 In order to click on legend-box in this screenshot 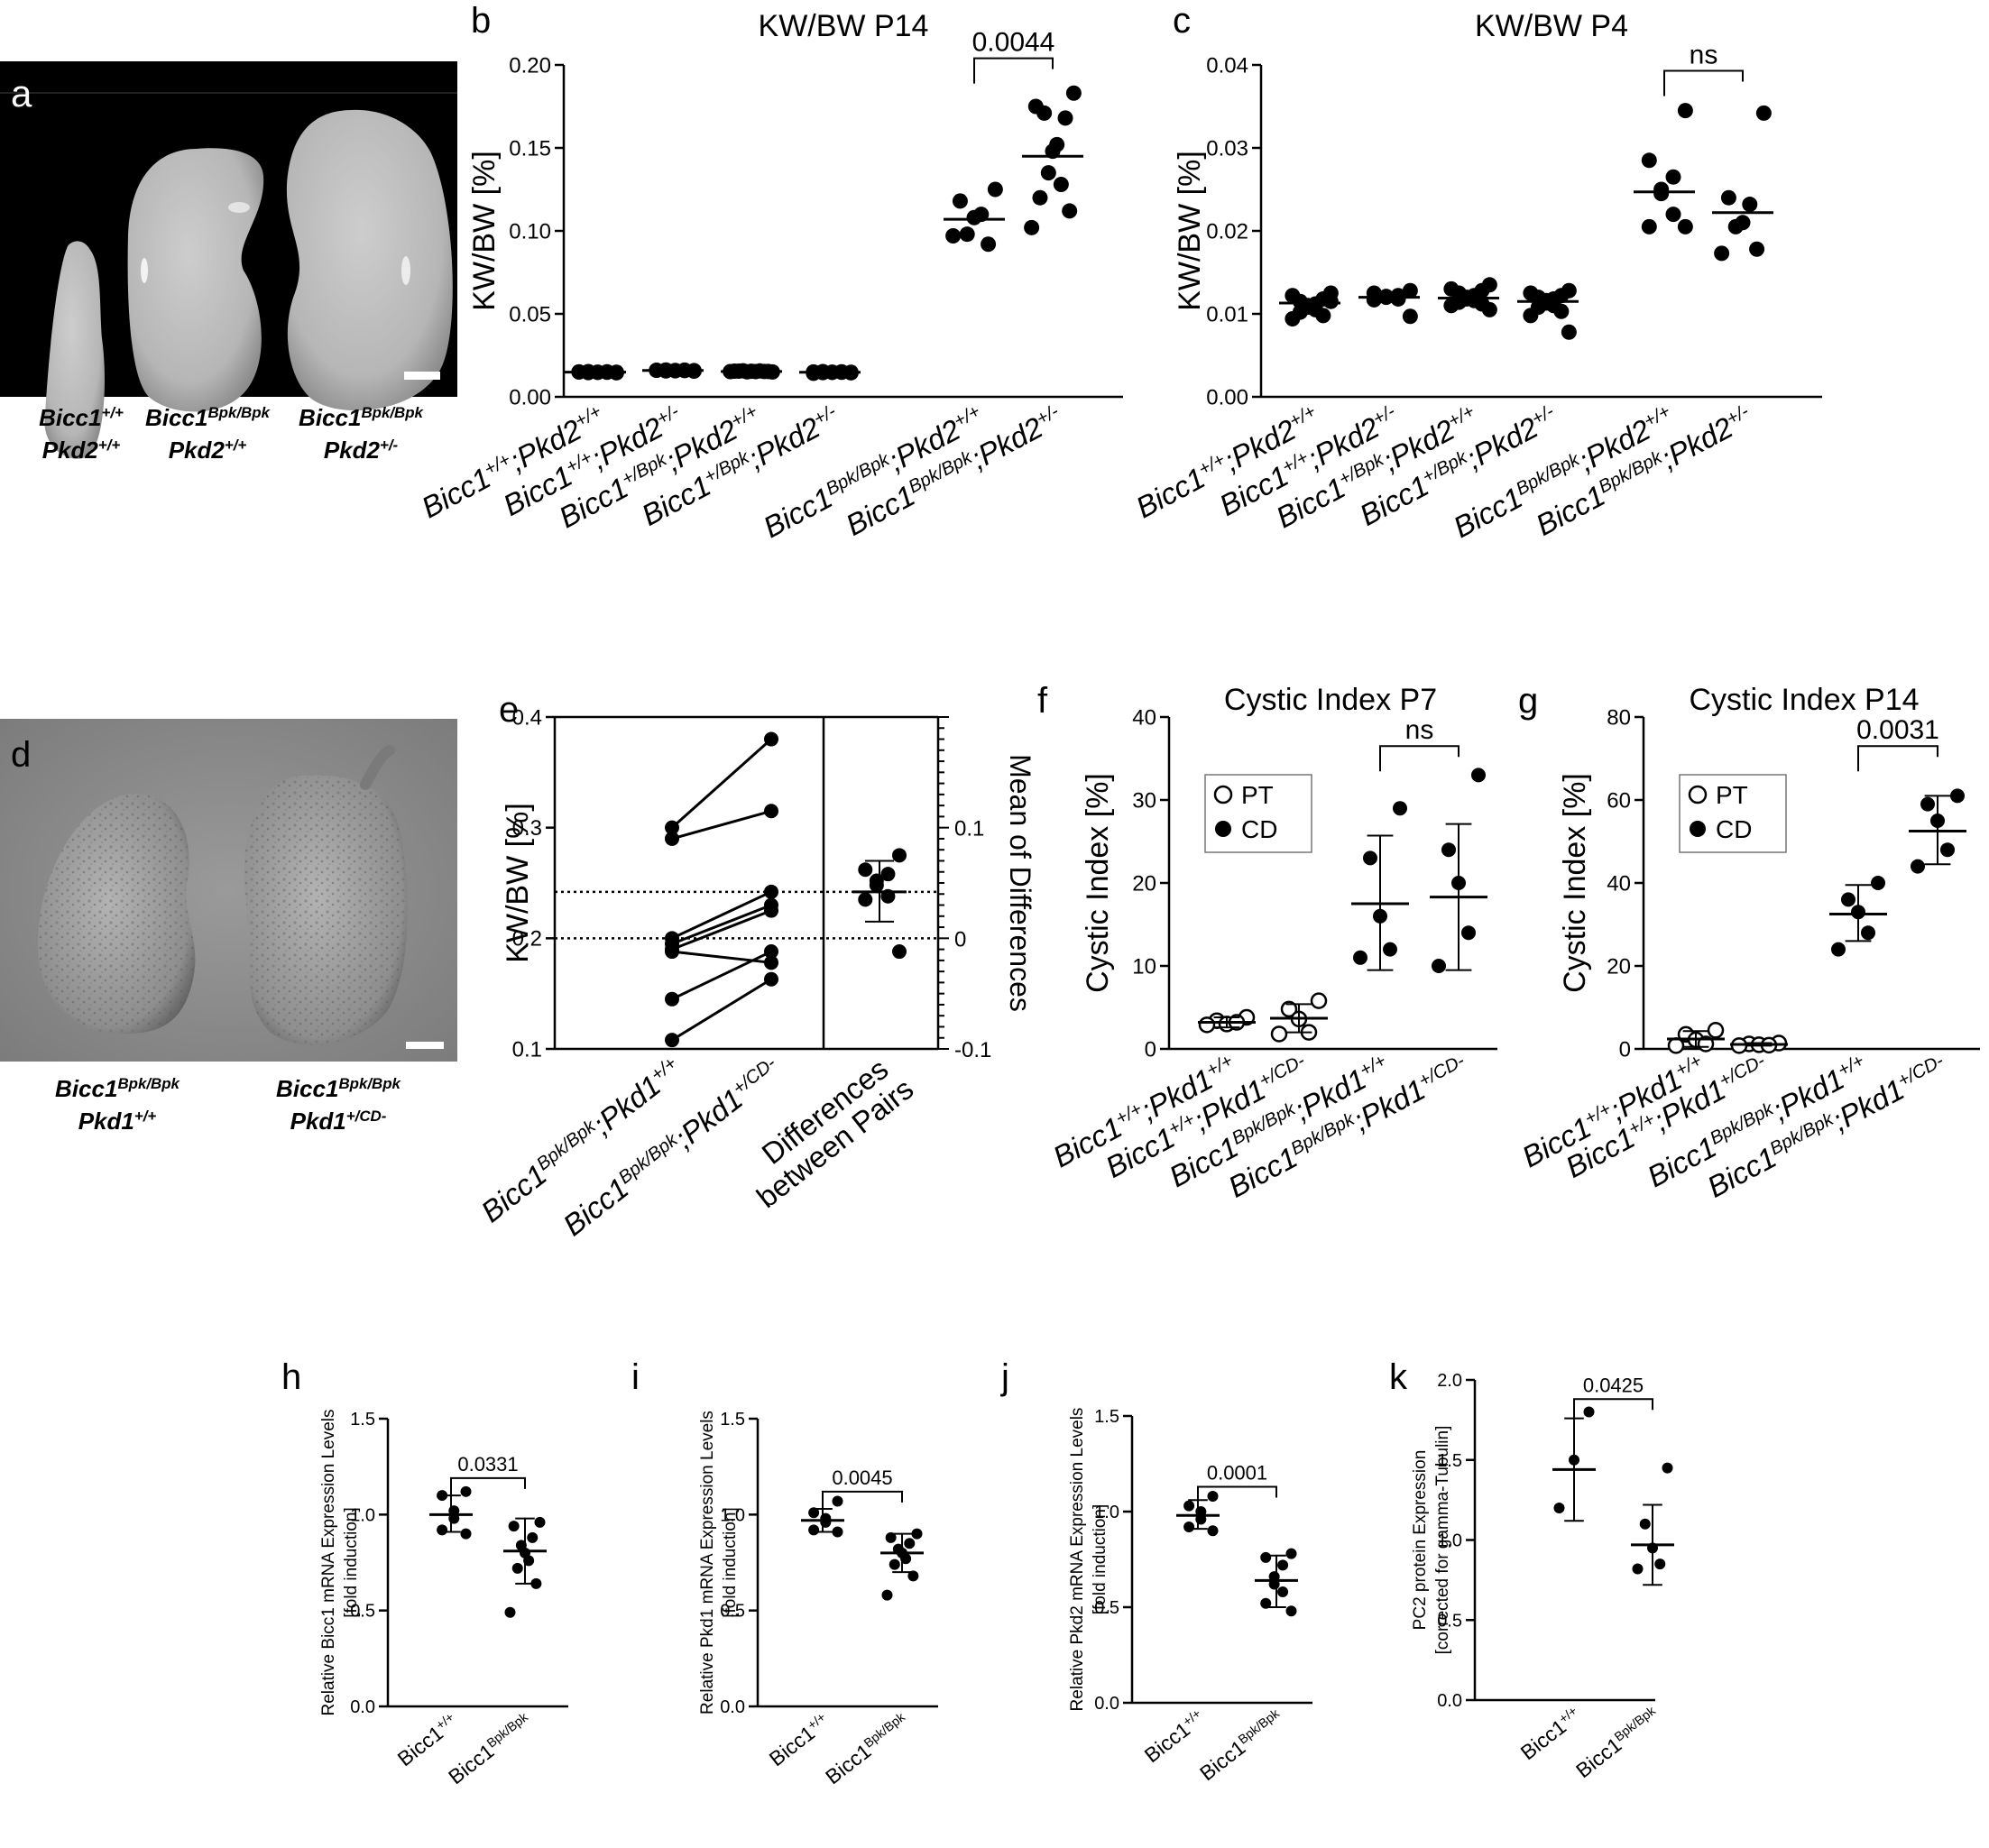, I will do `click(1258, 814)`.